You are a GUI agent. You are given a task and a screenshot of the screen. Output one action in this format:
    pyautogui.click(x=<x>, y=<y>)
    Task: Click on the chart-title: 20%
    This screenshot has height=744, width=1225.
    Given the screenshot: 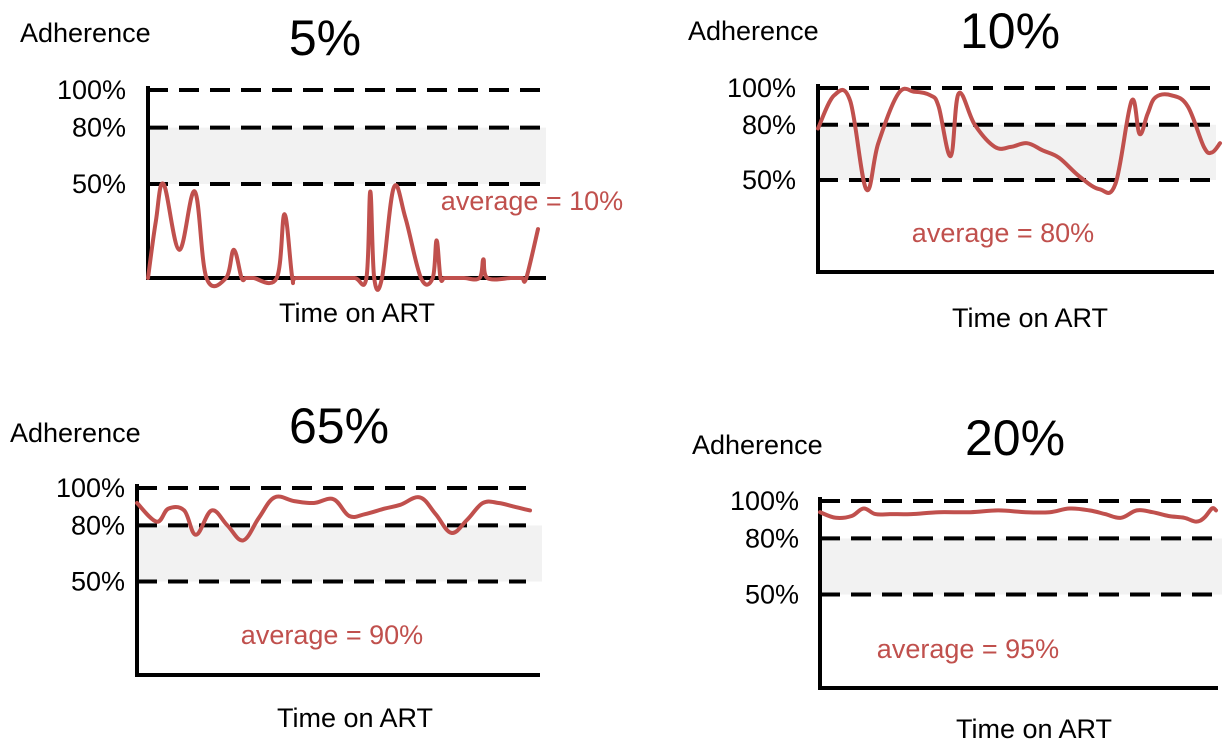 What is the action you would take?
    pyautogui.click(x=1015, y=438)
    